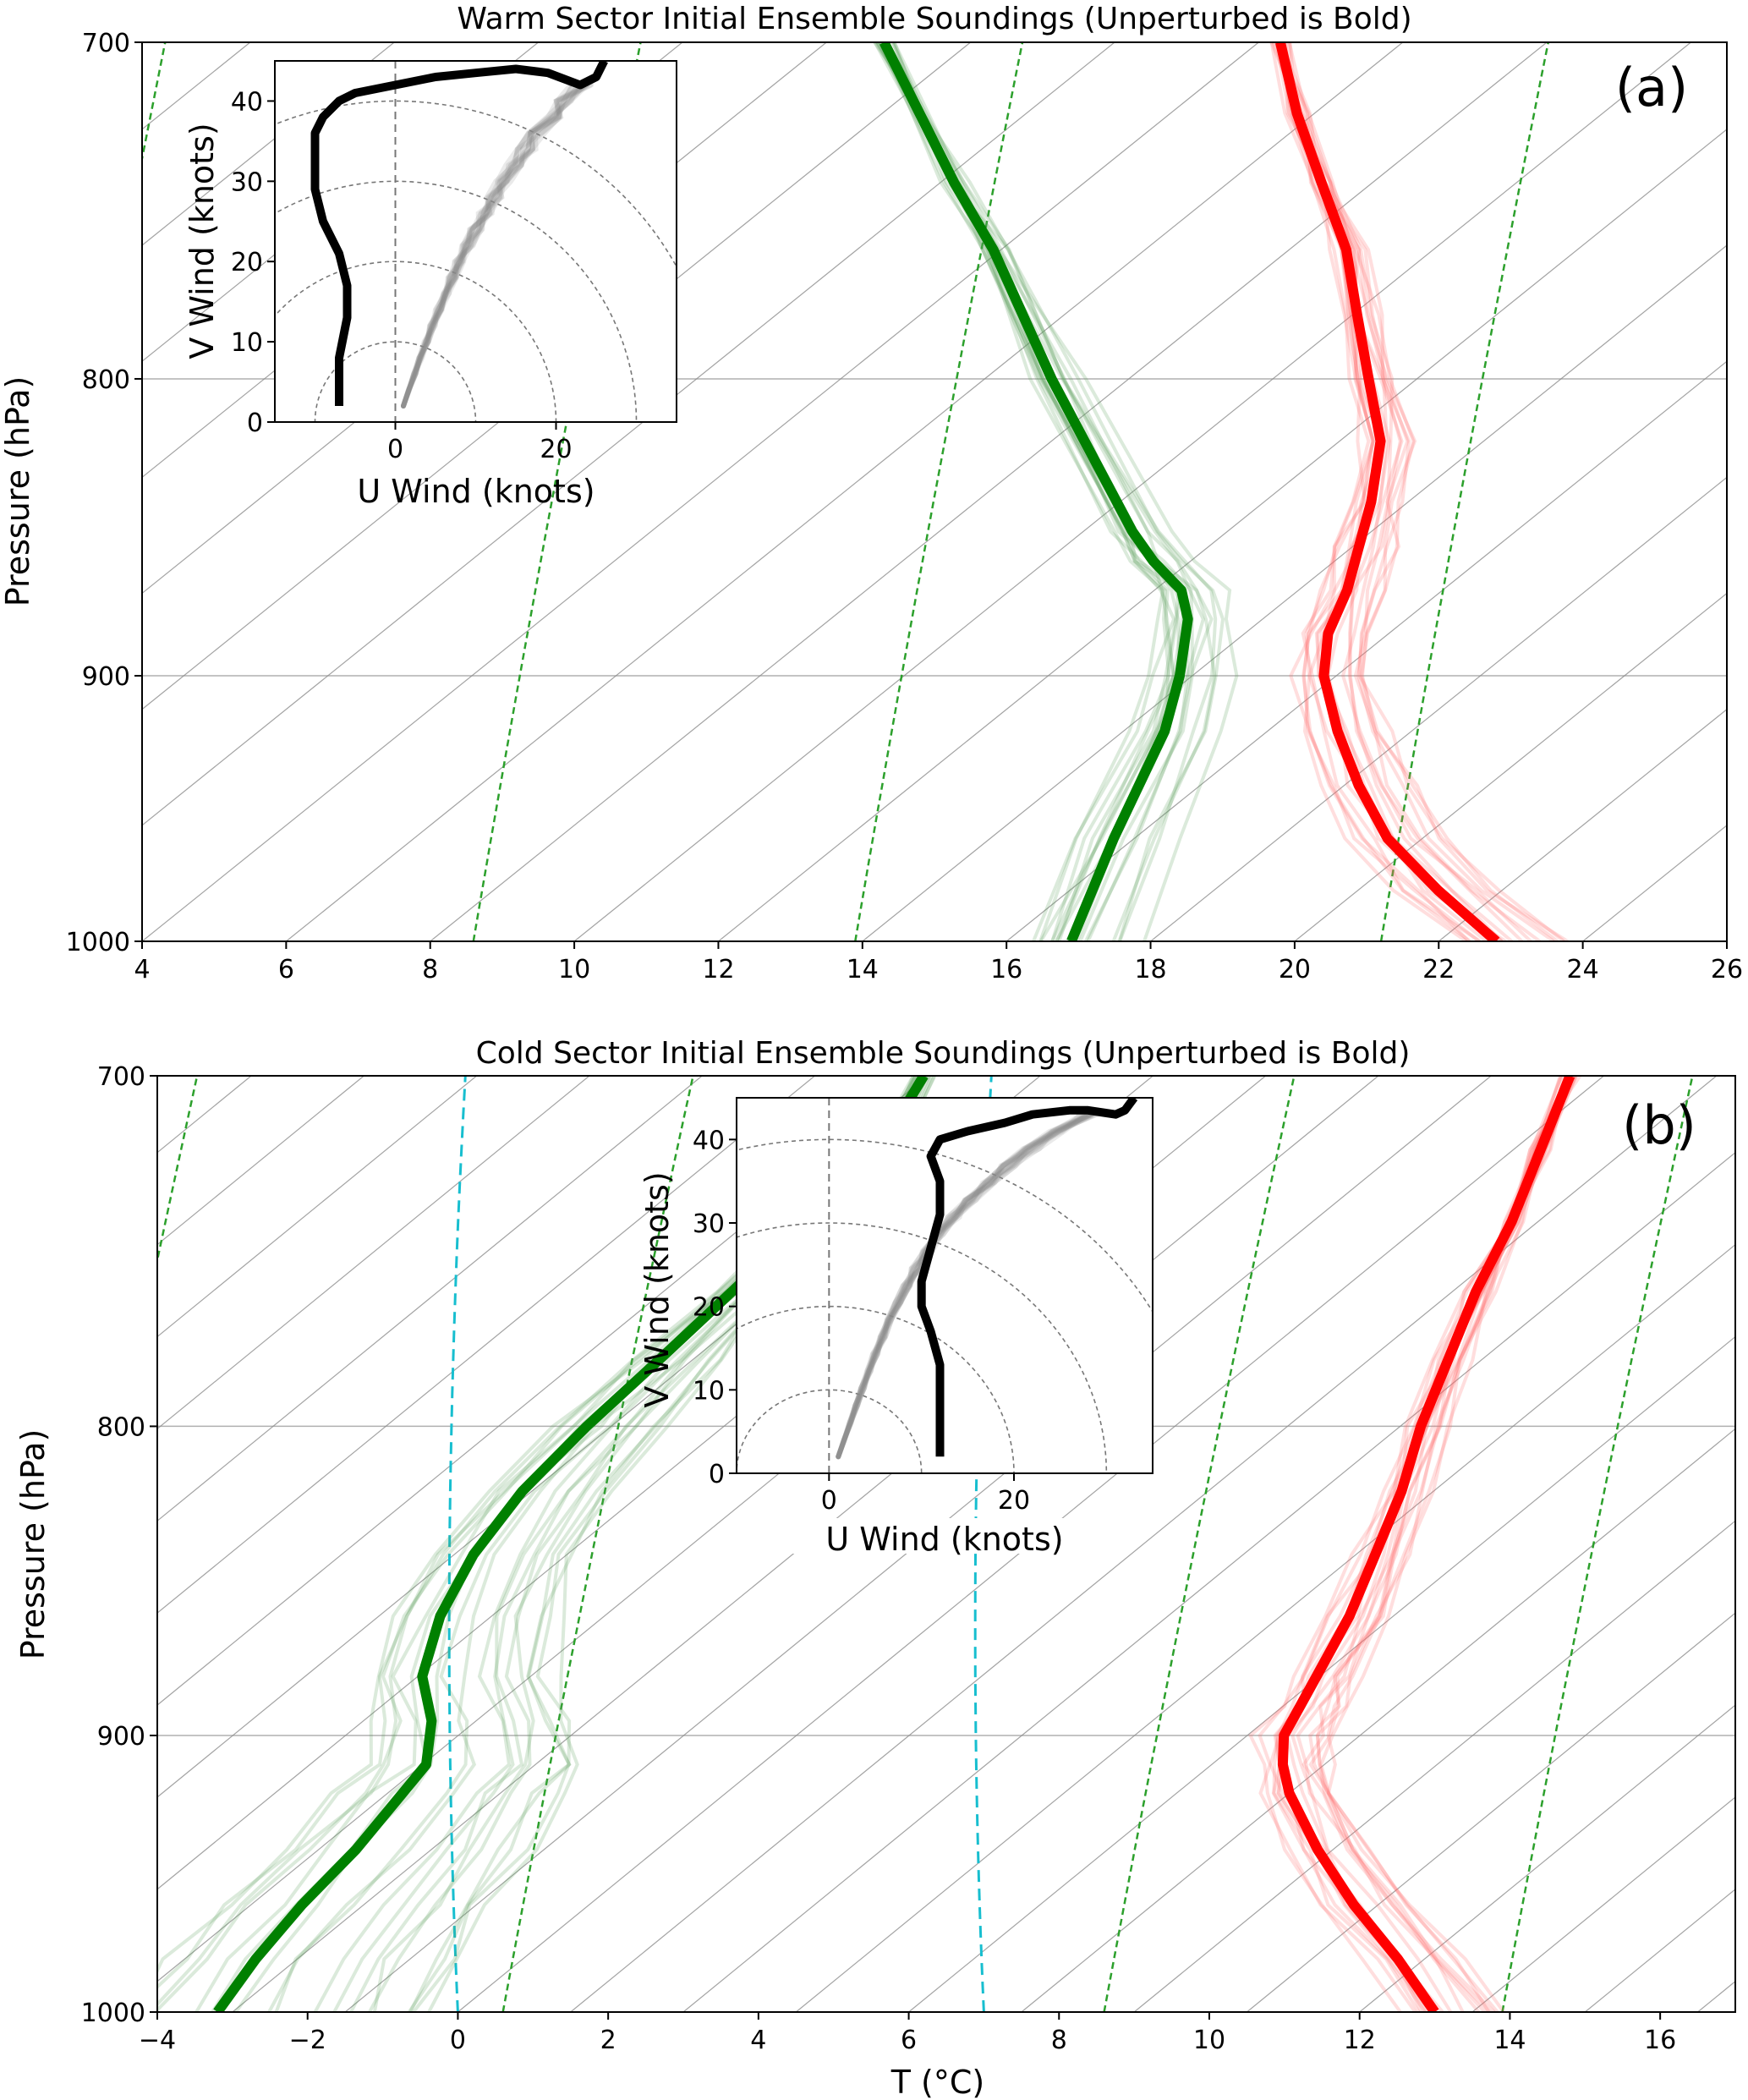 The width and height of the screenshot is (1748, 2100). Describe the element at coordinates (1059, 2040) in the screenshot. I see `x-tick-label: 8` at that location.